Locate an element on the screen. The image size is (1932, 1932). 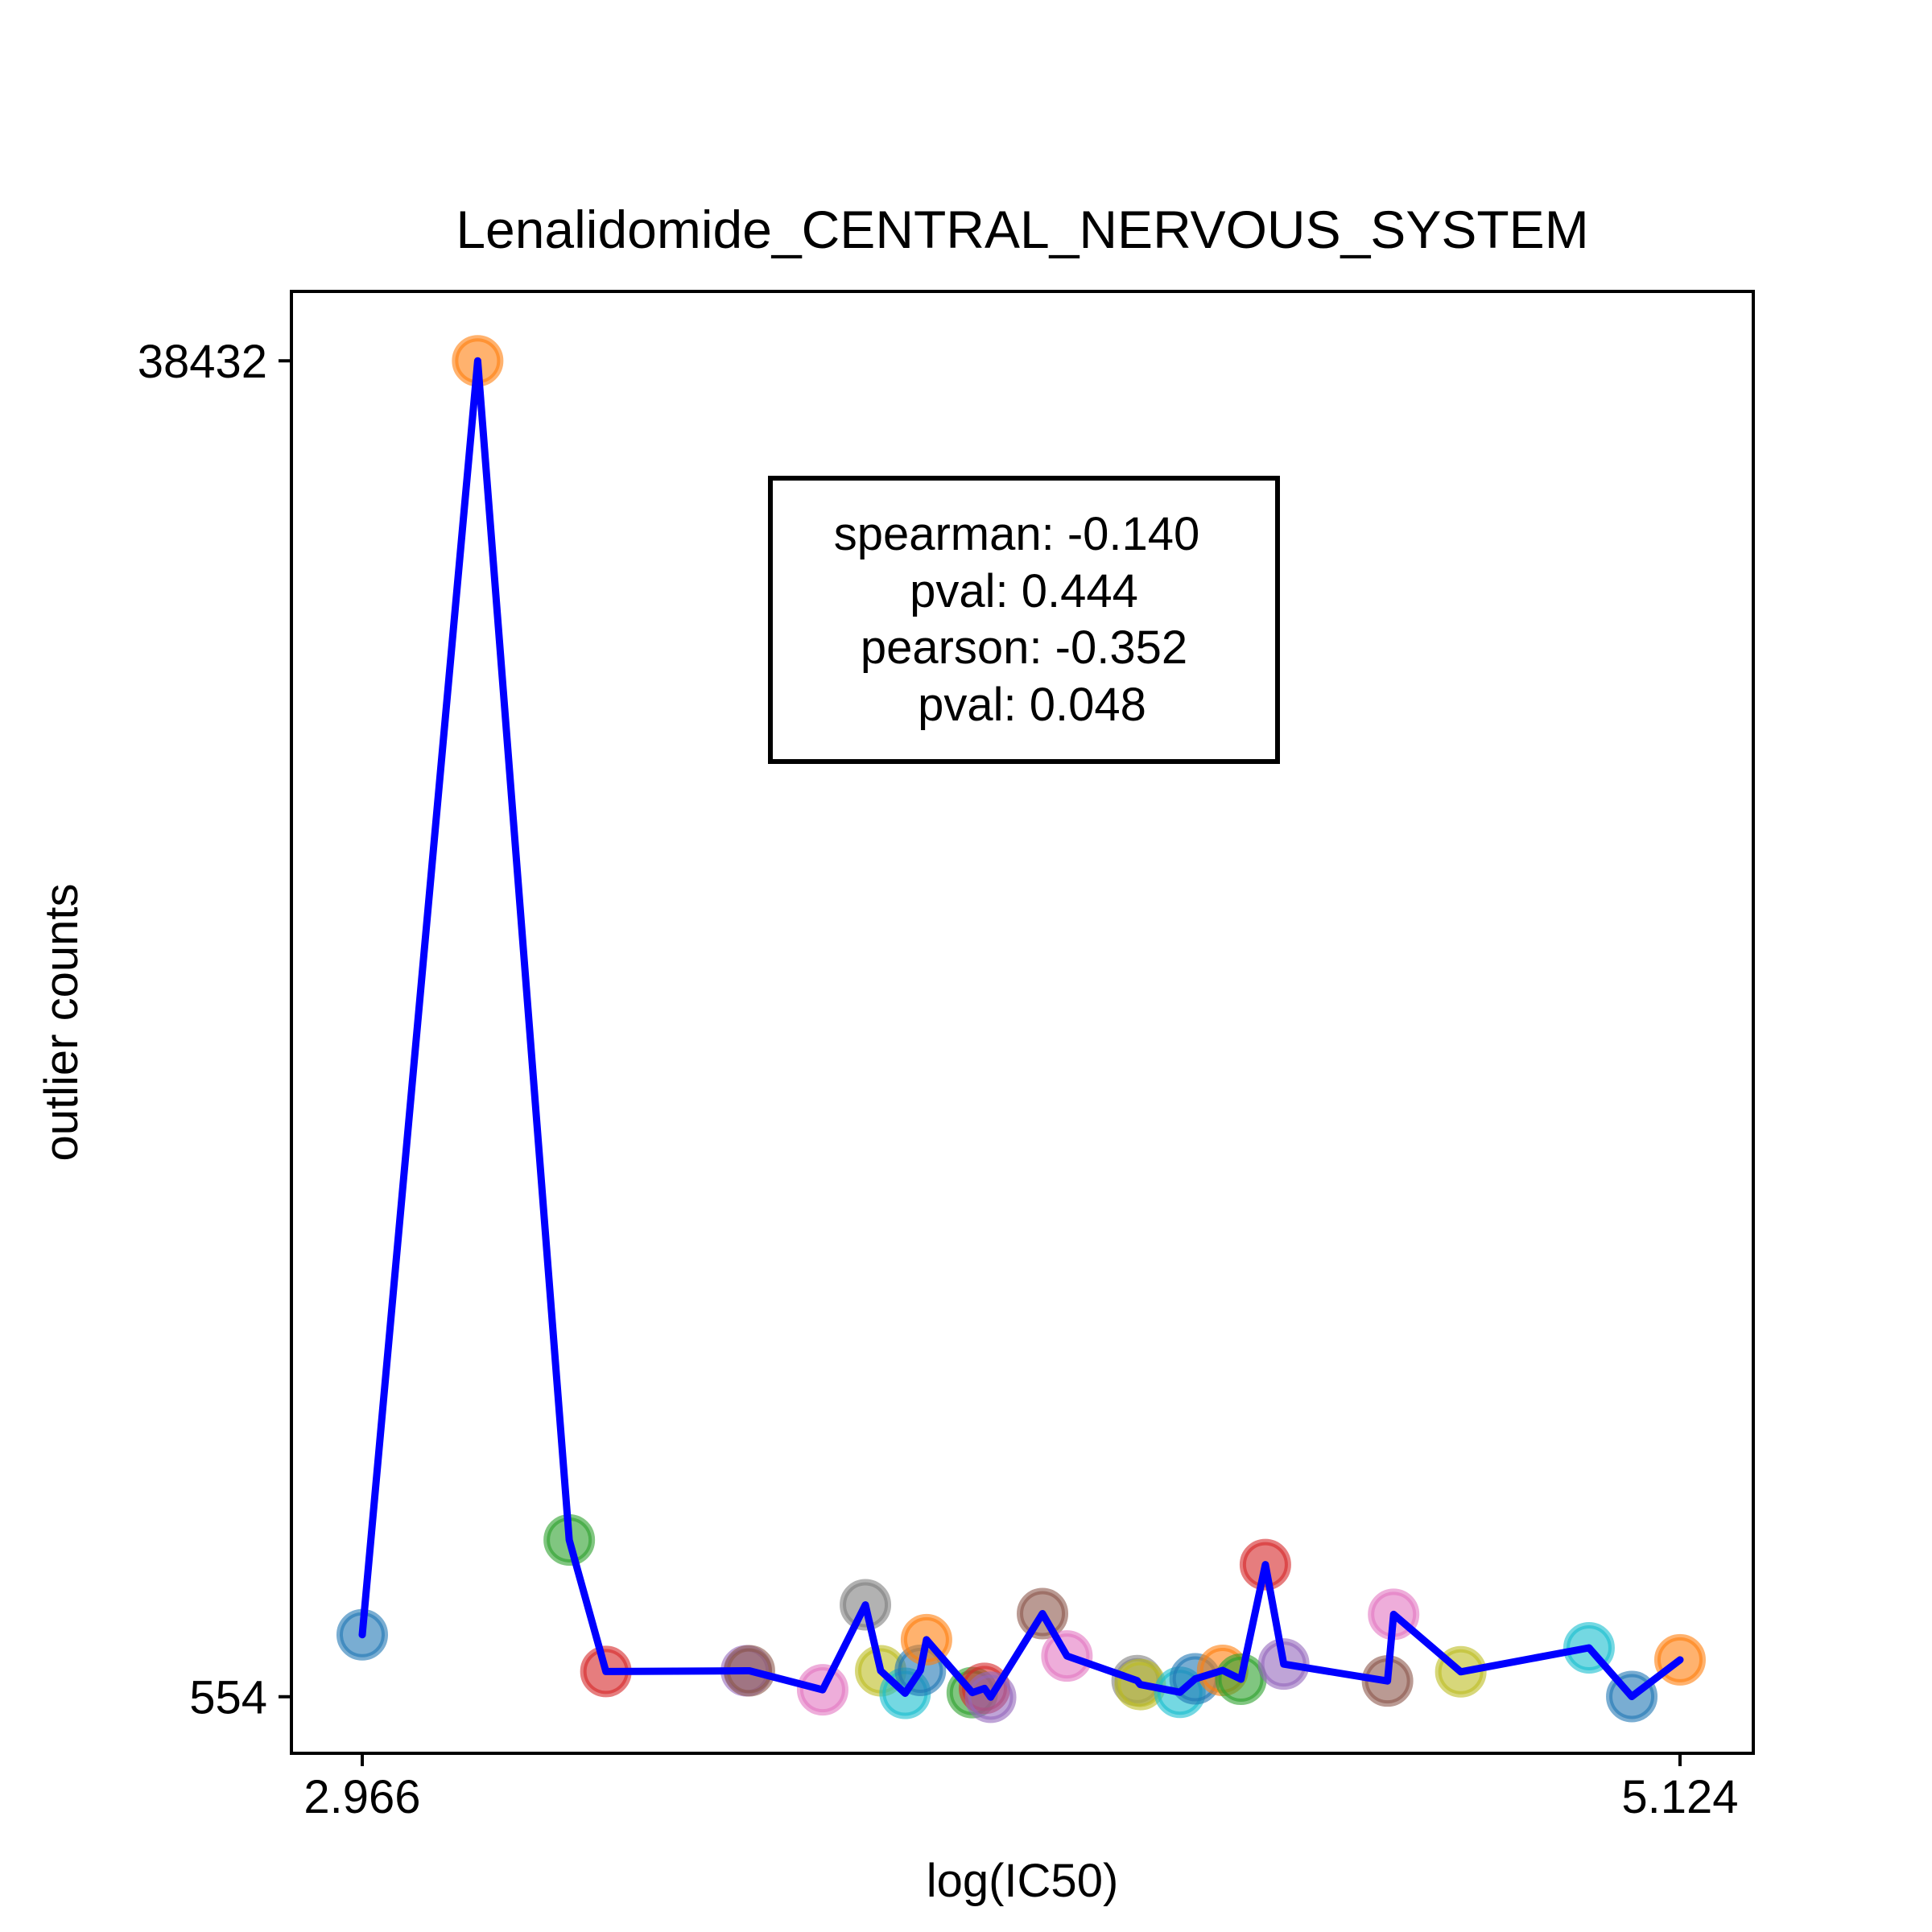
stats-pearson: pearson: -0.352 is located at coordinates (1024, 647).